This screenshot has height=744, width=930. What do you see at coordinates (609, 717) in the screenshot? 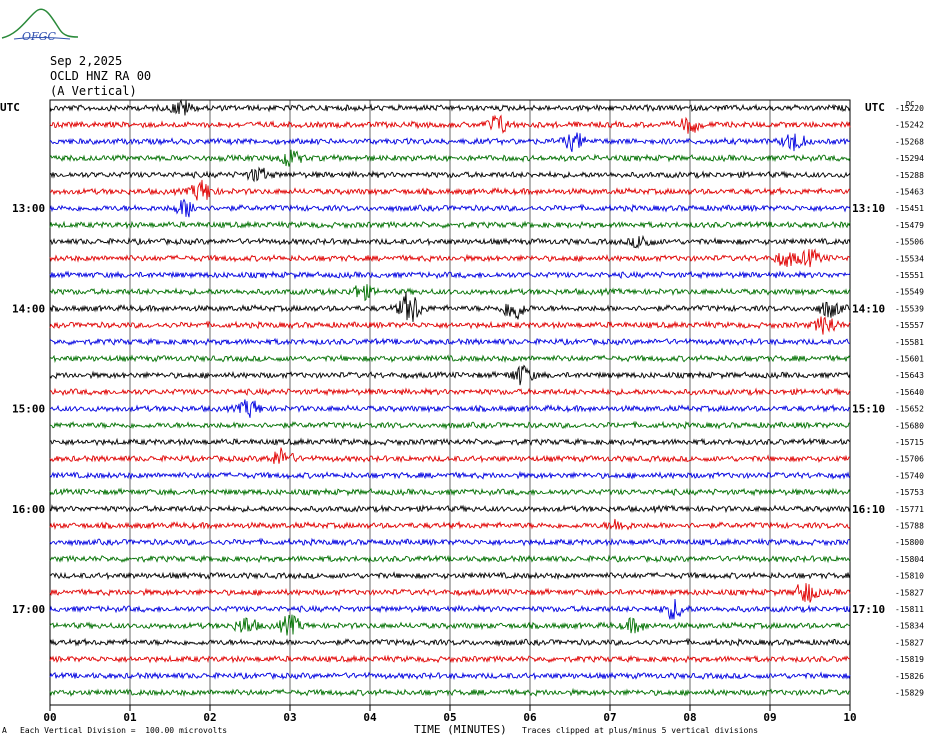
I see `x-tick-label: 07` at bounding box center [609, 717].